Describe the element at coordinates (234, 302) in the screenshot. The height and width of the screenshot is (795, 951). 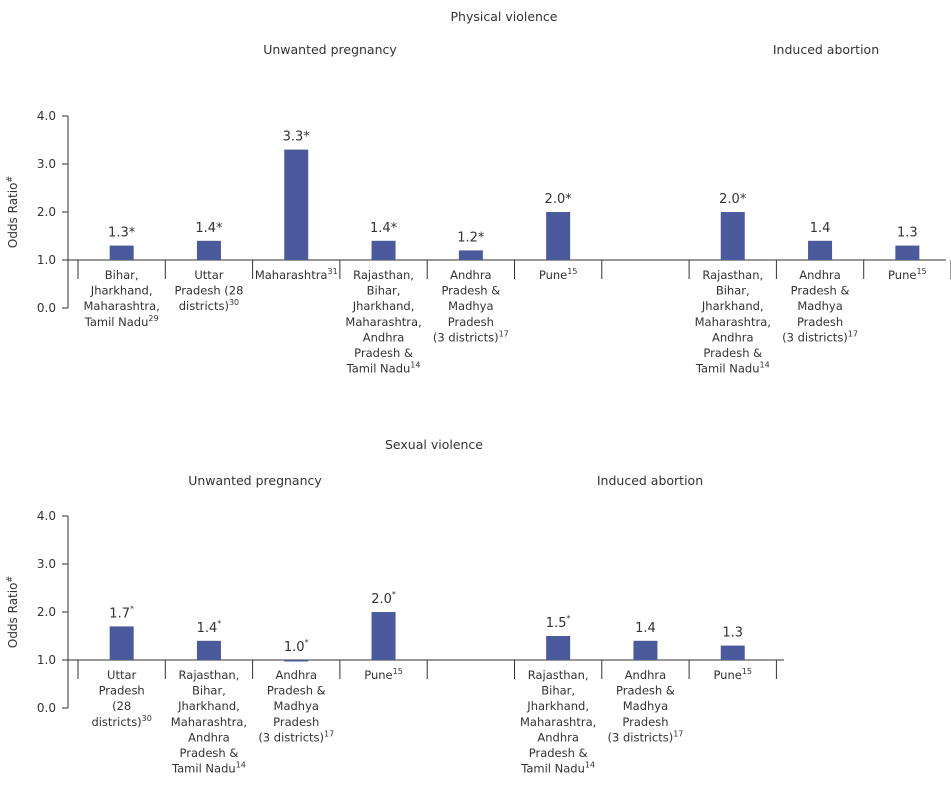
I see `x-category-reference: 30` at that location.